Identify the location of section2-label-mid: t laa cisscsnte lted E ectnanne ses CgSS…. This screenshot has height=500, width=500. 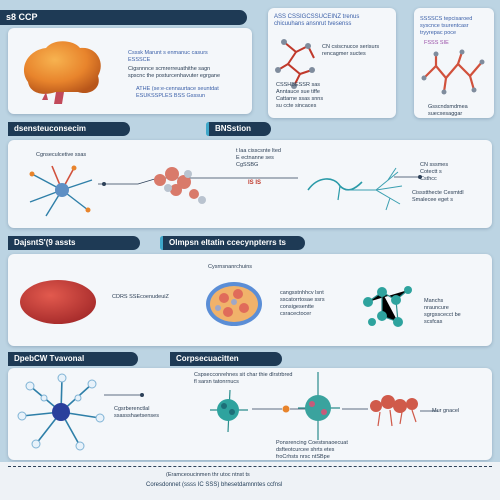
(258, 158).